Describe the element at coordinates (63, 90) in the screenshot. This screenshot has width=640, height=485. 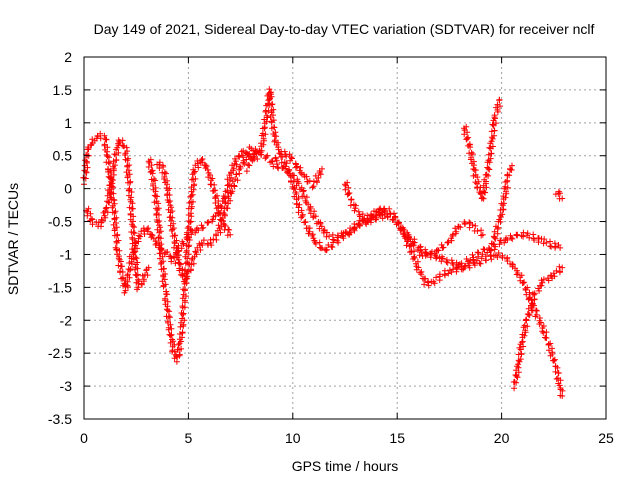
I see `y-tick-label: 1.5` at that location.